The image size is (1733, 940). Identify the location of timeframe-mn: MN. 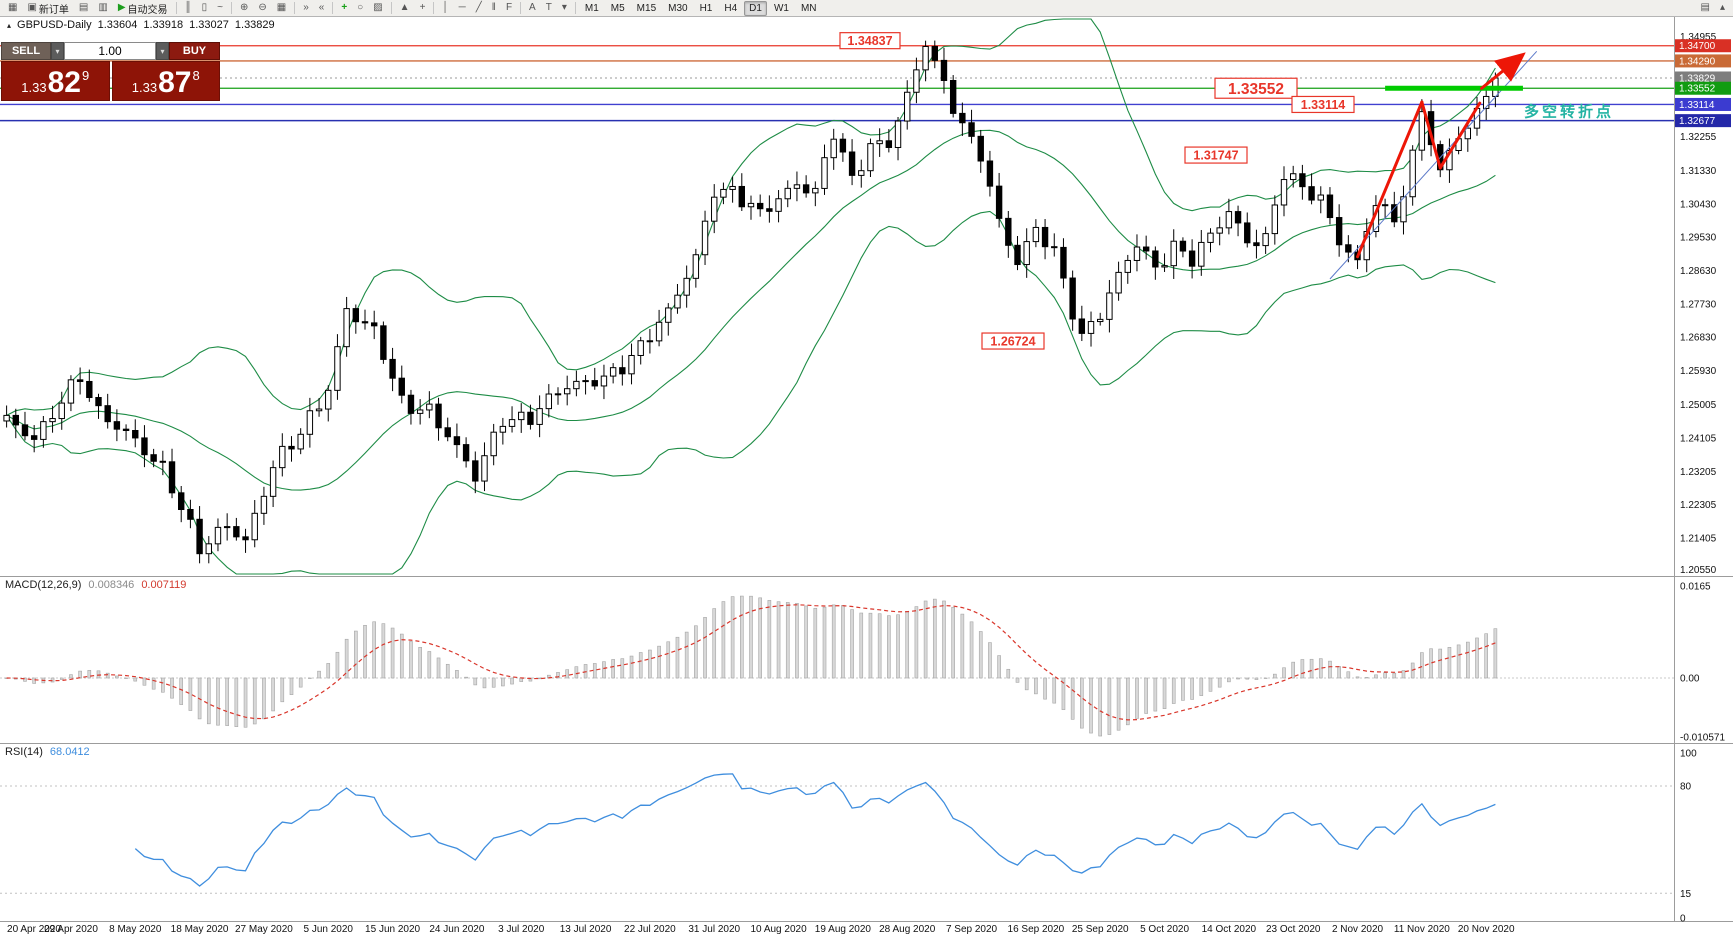
(808, 8).